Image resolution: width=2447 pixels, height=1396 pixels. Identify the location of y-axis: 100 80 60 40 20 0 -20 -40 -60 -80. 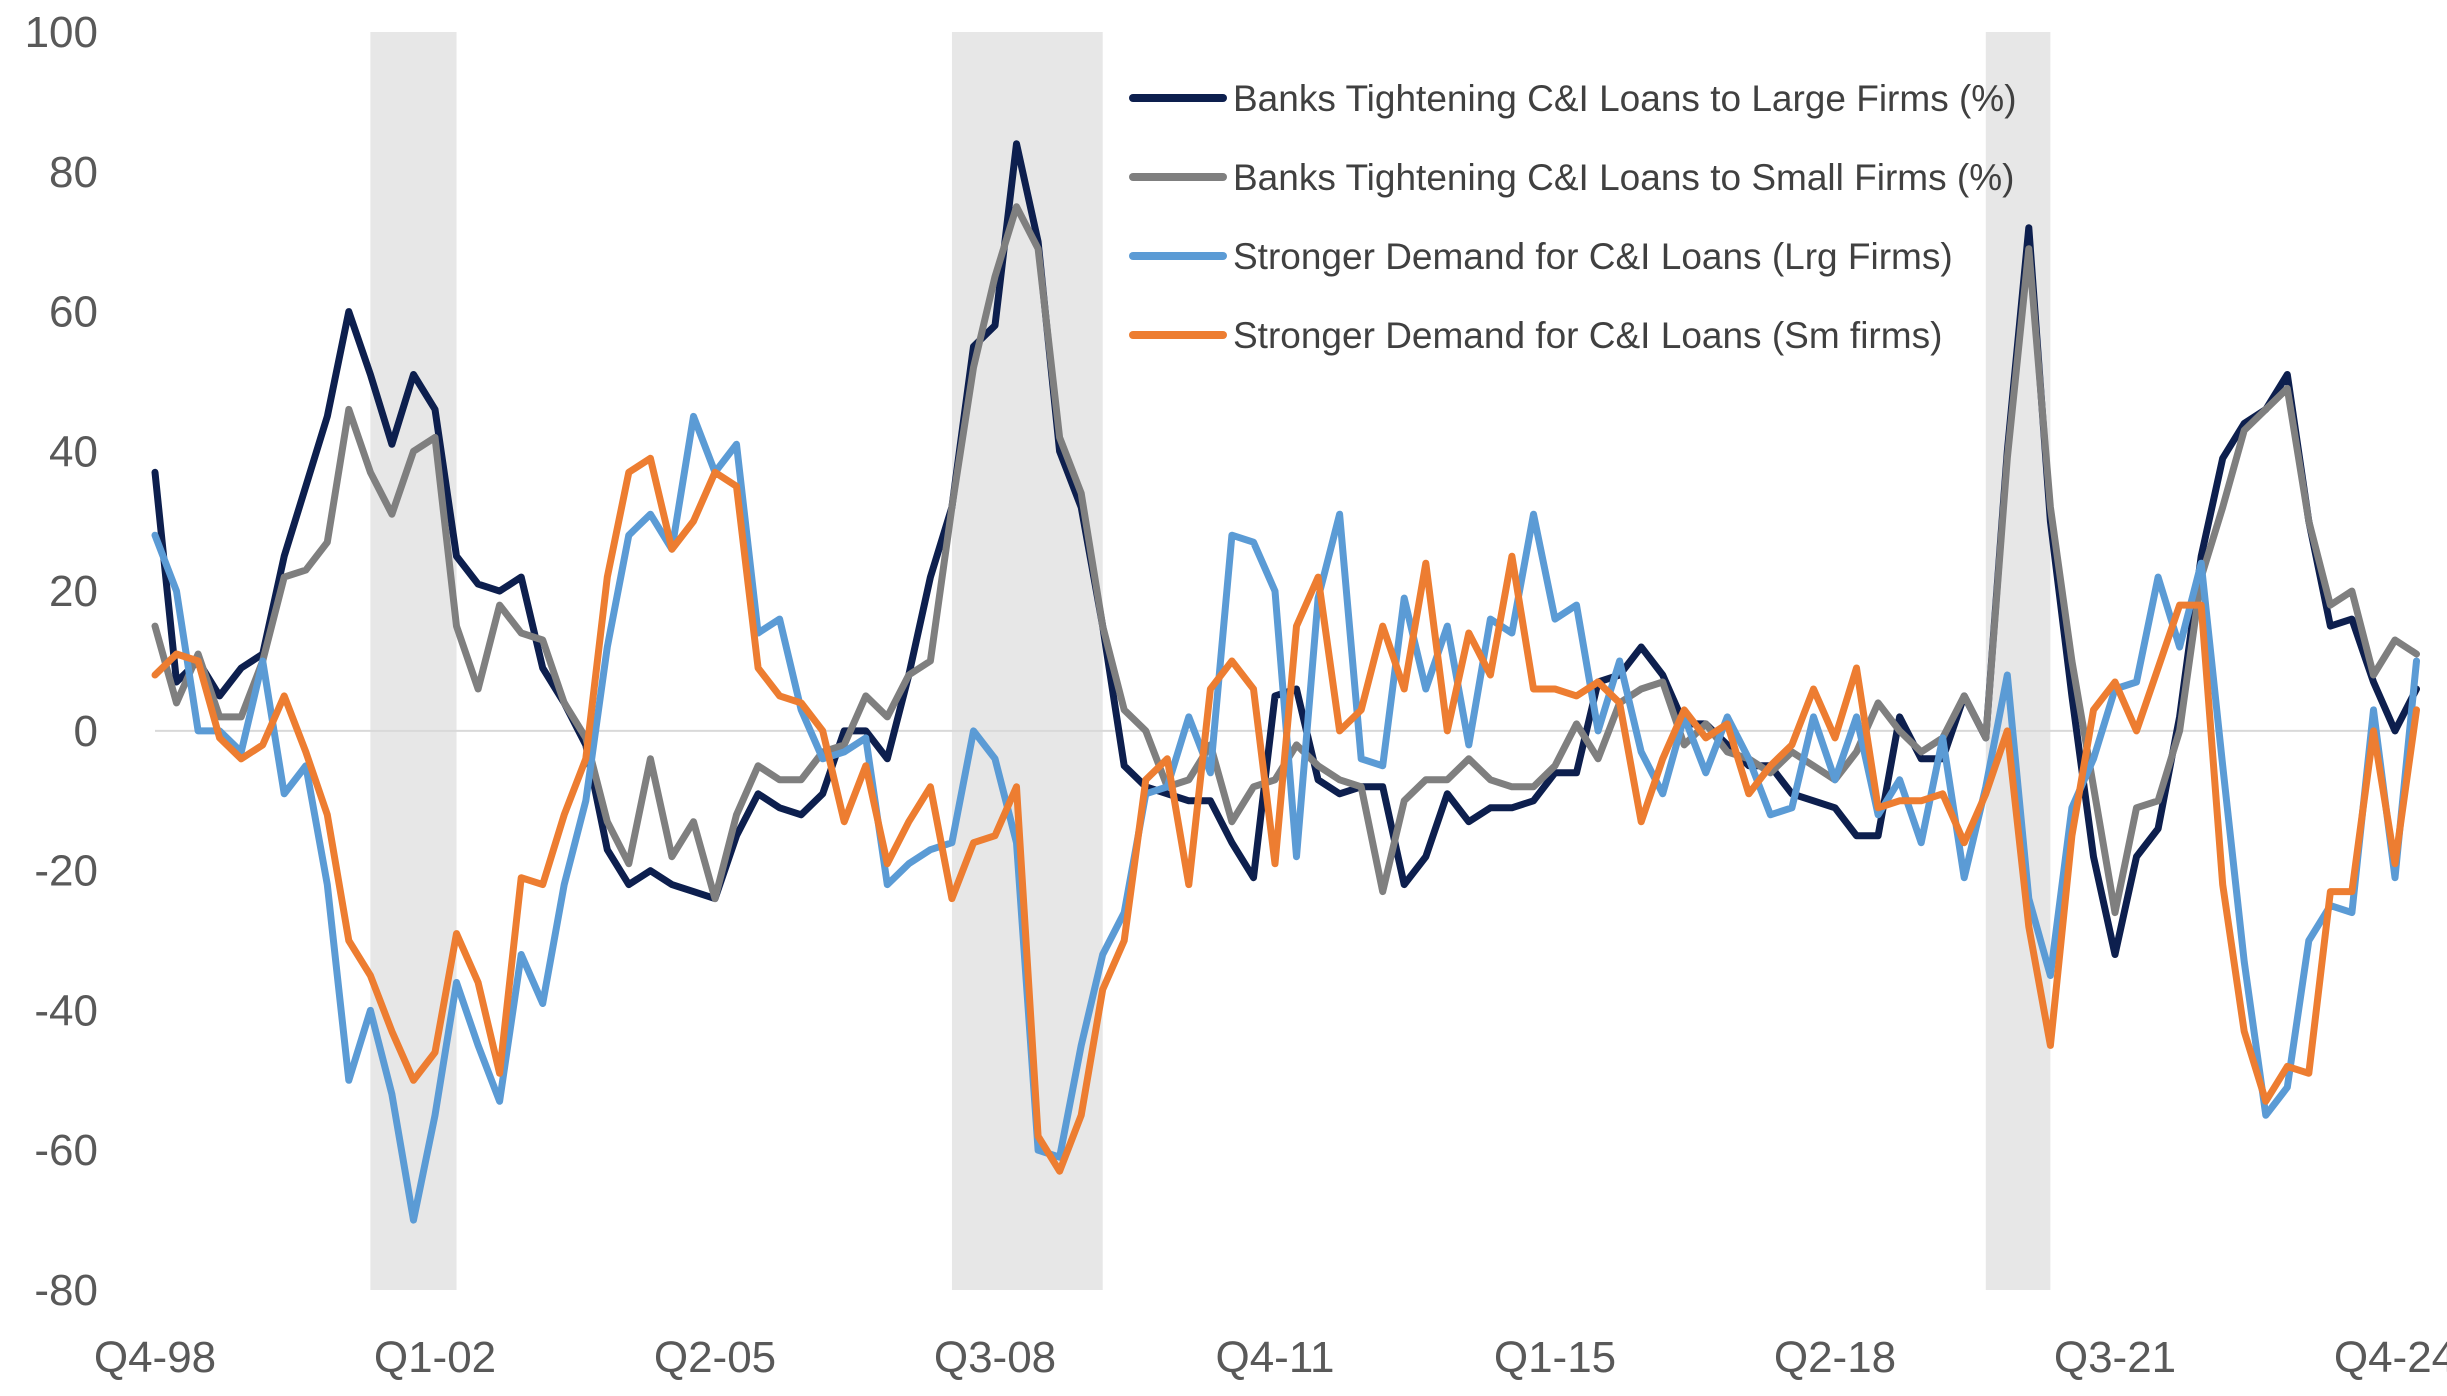
(61, 661).